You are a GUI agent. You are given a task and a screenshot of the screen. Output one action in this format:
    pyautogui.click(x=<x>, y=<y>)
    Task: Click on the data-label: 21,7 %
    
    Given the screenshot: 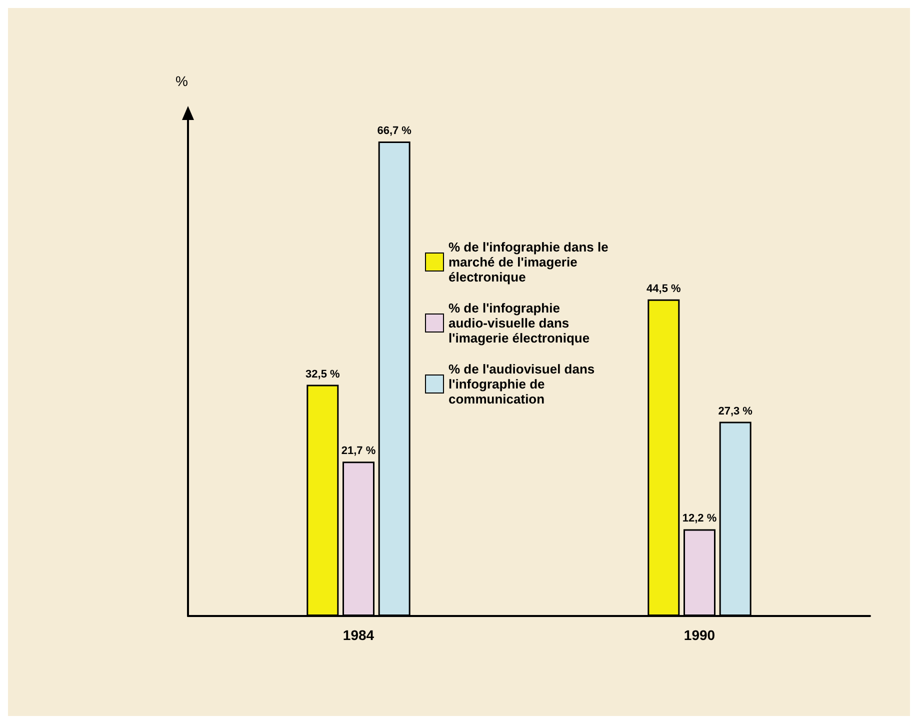 What is the action you would take?
    pyautogui.click(x=358, y=451)
    